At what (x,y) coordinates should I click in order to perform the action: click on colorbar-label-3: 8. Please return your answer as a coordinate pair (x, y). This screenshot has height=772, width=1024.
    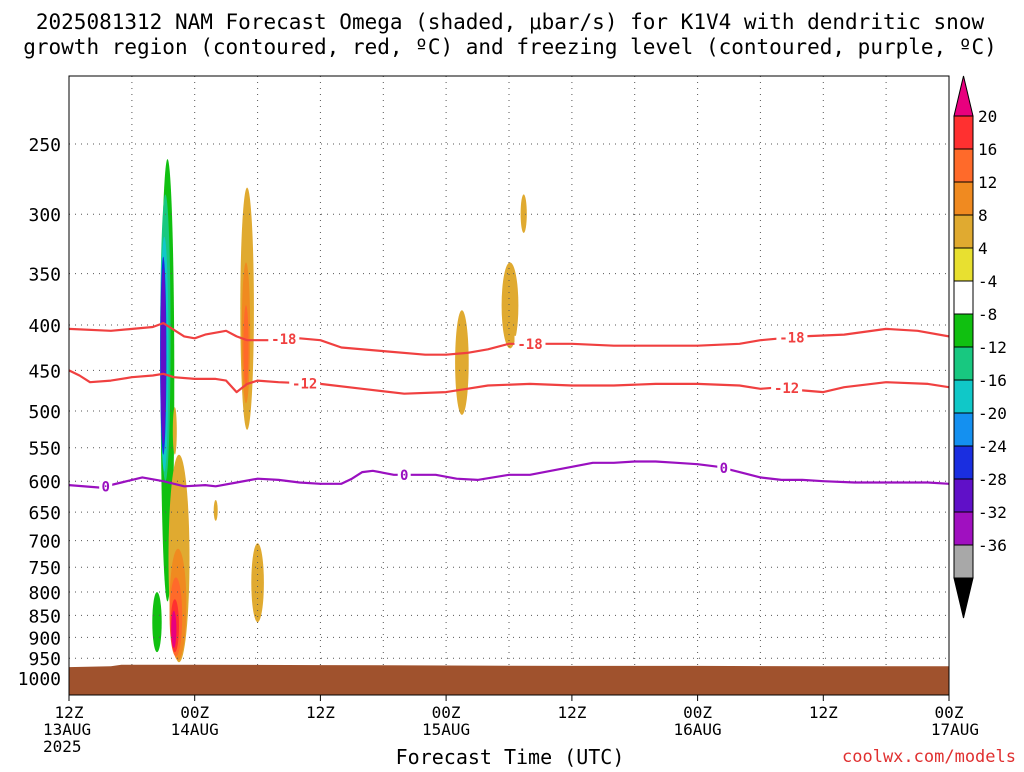
    Looking at the image, I should click on (983, 215).